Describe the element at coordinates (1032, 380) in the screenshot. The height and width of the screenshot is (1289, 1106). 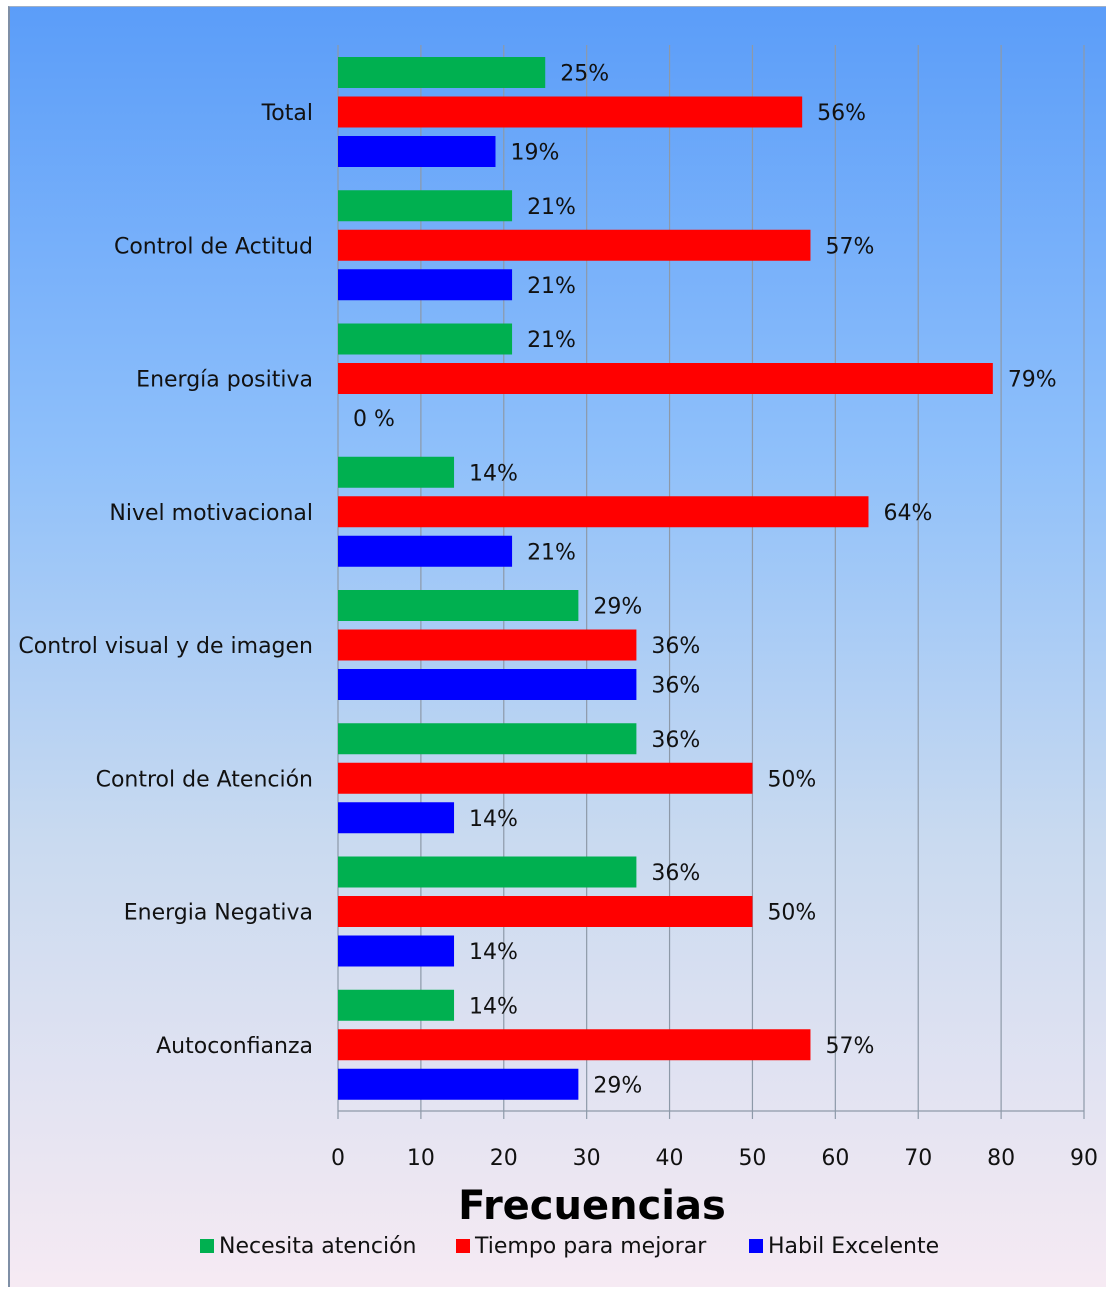
I see `data-label: 79%` at that location.